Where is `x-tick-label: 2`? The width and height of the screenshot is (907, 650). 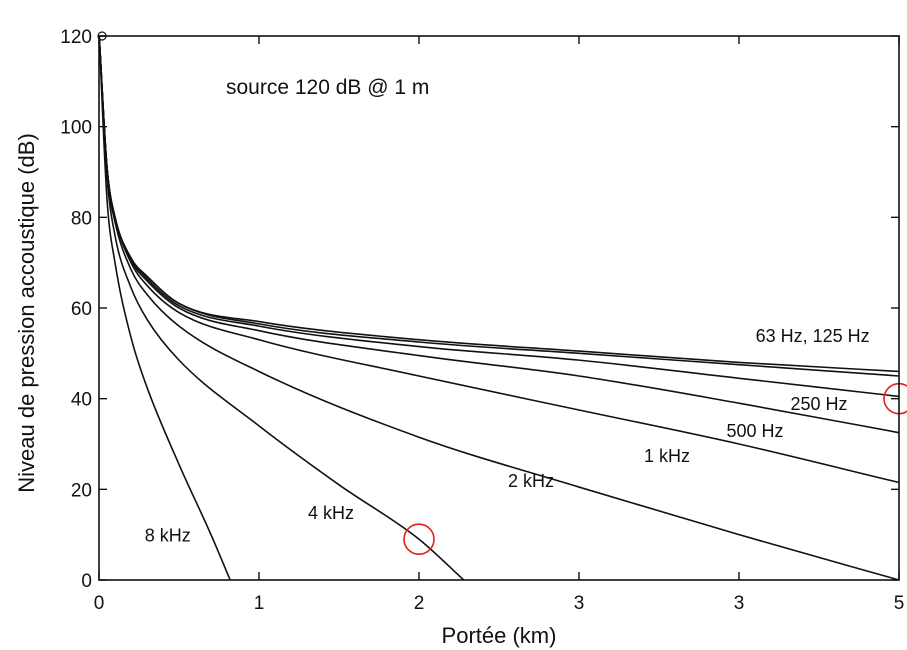
x-tick-label: 2 is located at coordinates (419, 603).